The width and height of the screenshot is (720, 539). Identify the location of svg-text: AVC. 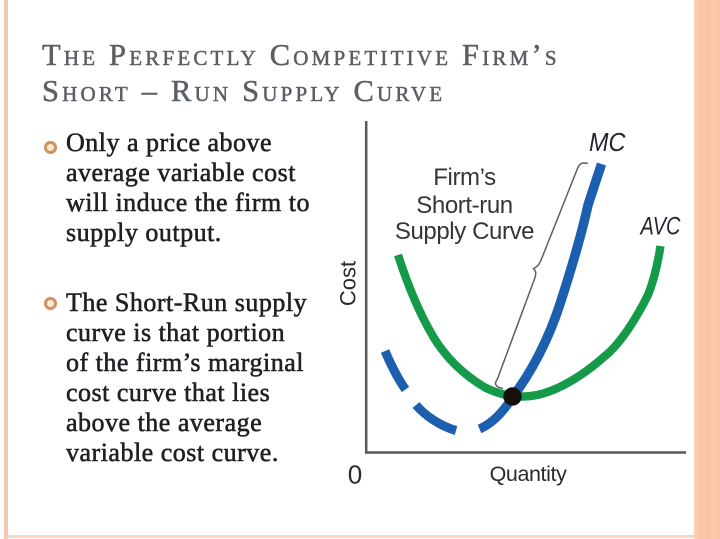
(660, 226).